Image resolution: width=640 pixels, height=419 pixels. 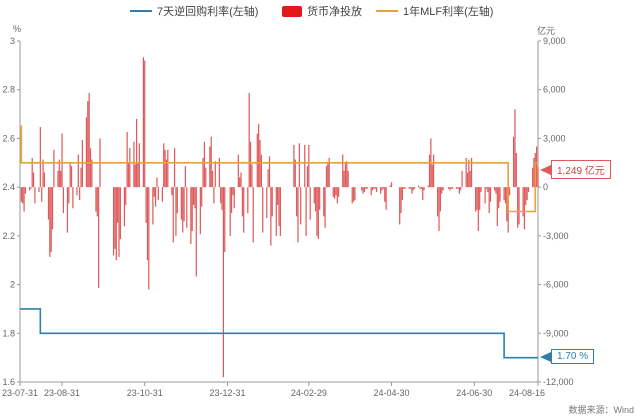 I want to click on legend-item-bars: 货币净投放, so click(x=322, y=11).